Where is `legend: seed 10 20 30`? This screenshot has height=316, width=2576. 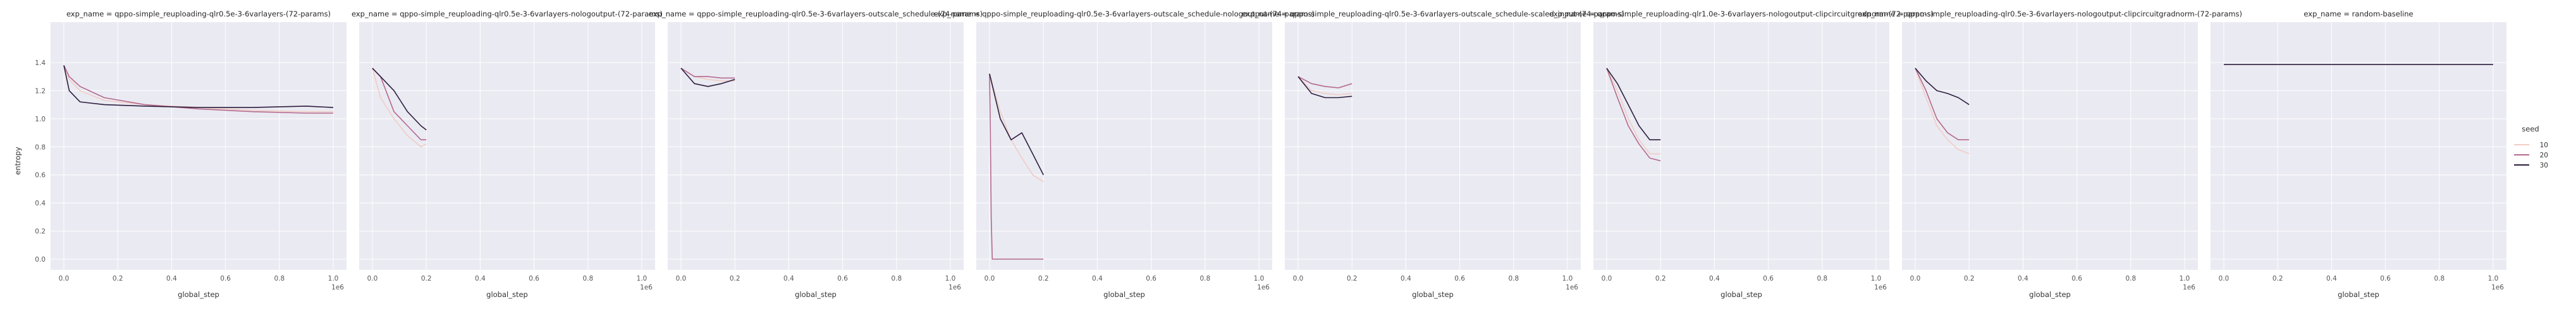
legend: seed 10 20 30 is located at coordinates (2531, 147).